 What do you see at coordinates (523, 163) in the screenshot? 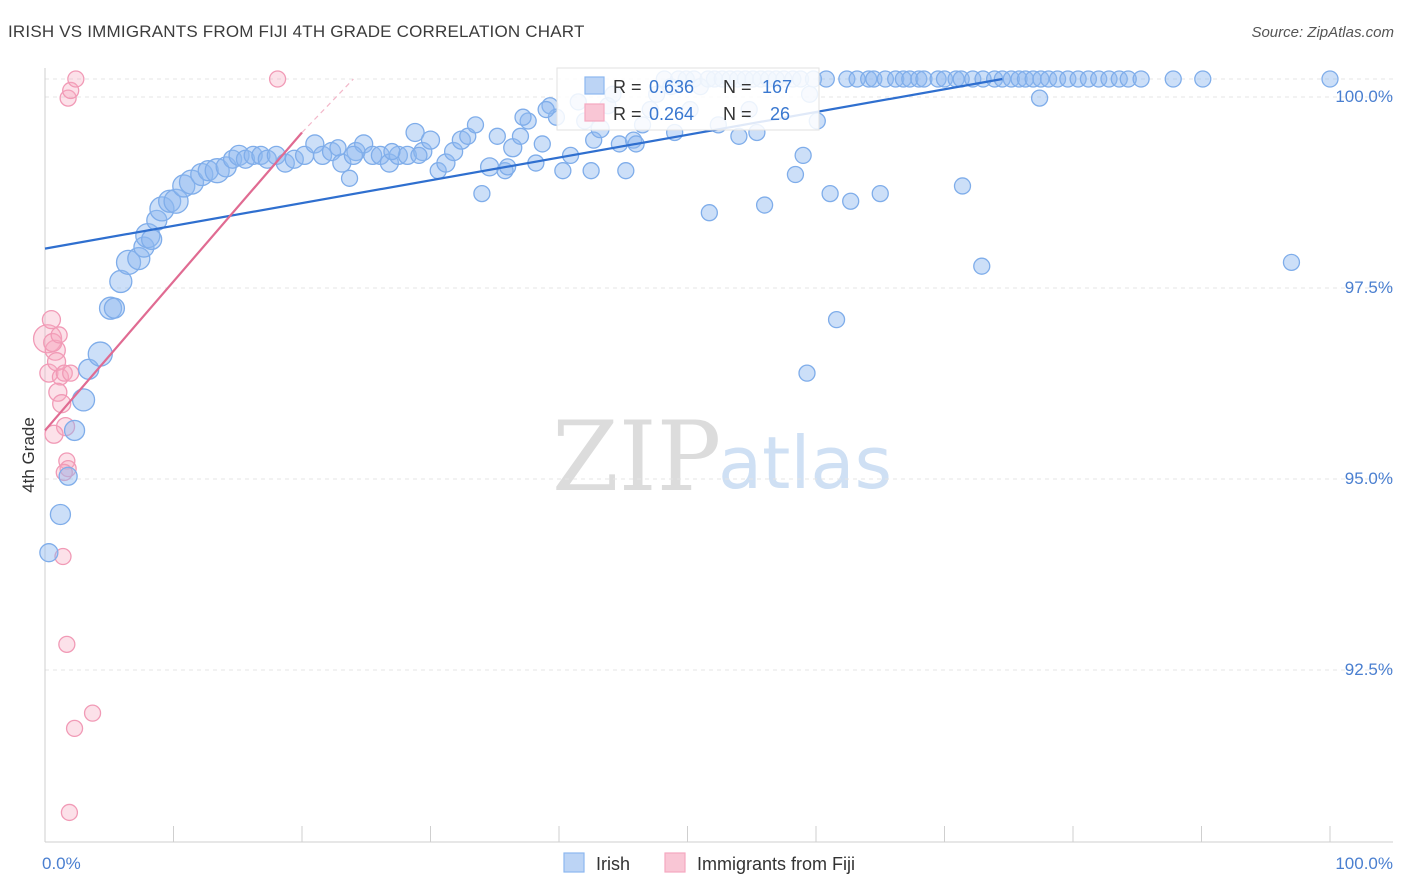
I see `irish-trend-line` at bounding box center [523, 163].